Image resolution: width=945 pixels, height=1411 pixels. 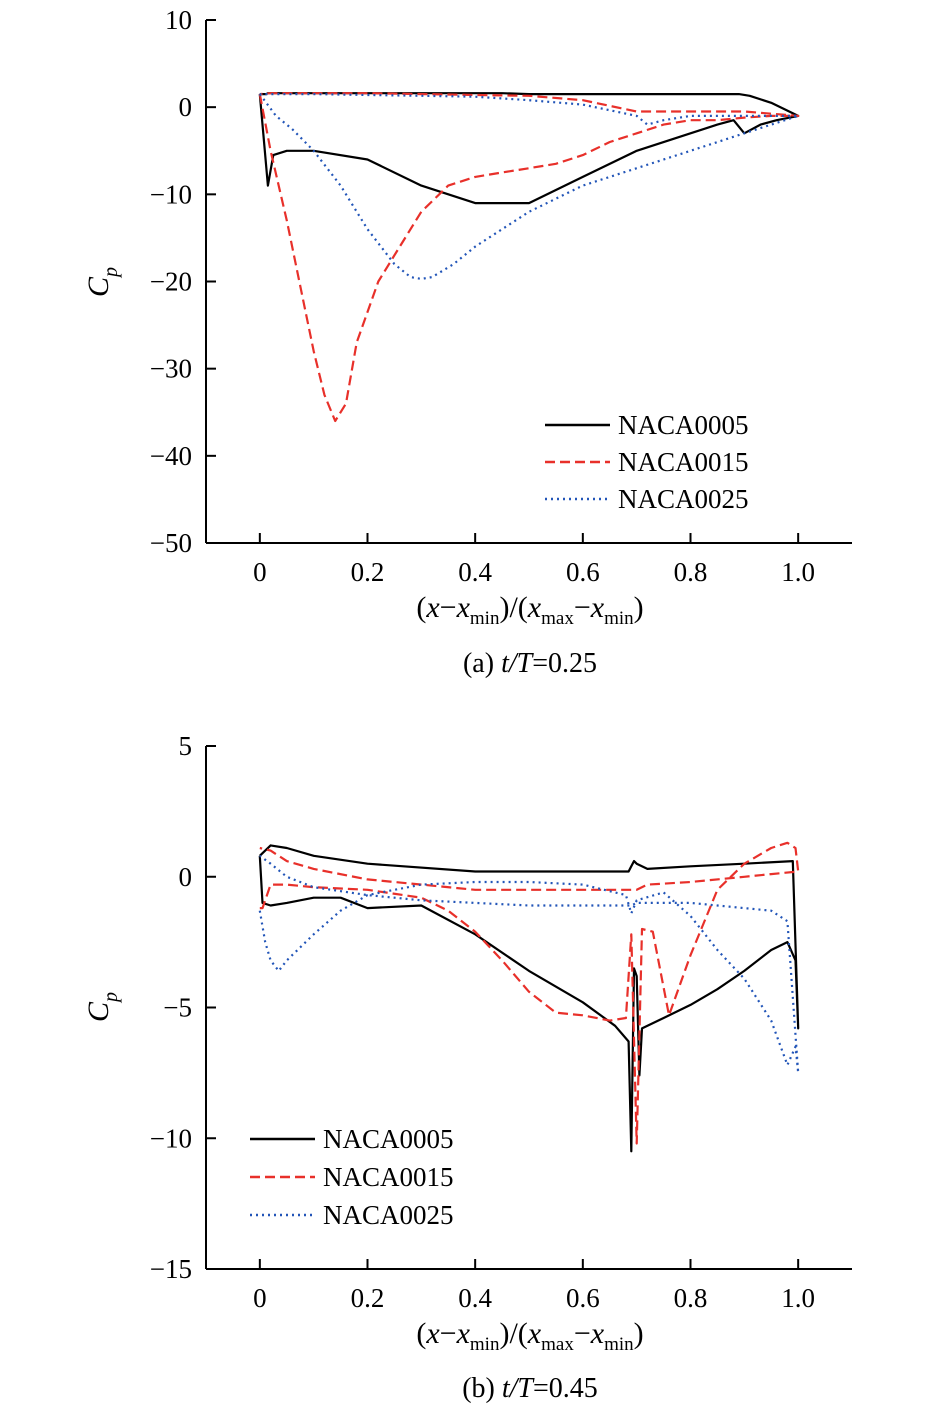 I want to click on panel-a-y-tick-label: −50, so click(x=171, y=543).